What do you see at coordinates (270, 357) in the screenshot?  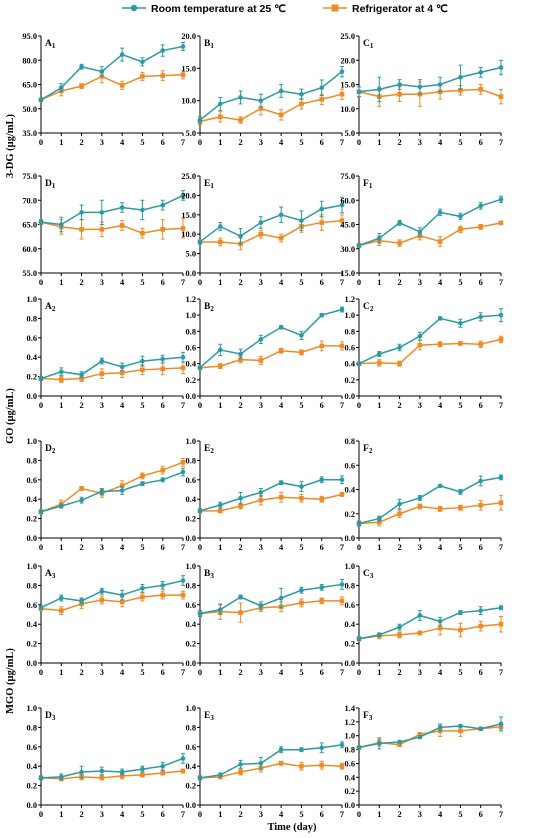 I see `series-line-refrigerator-b2` at bounding box center [270, 357].